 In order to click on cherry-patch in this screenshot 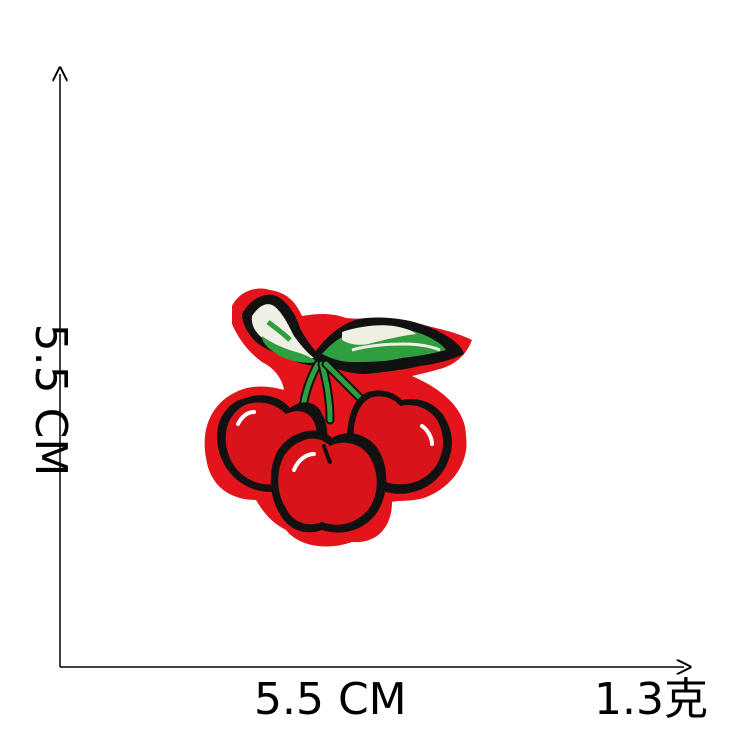, I will do `click(338, 417)`.